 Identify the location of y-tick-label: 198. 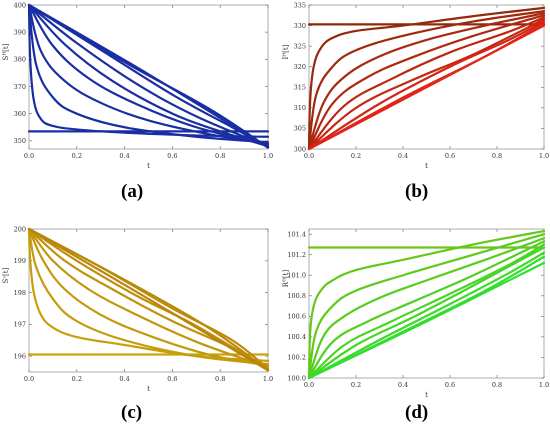
(20, 293).